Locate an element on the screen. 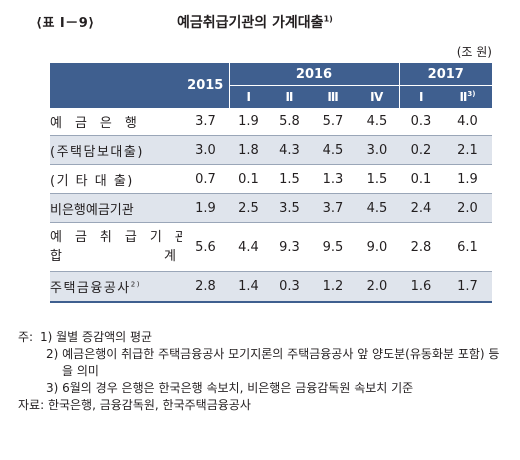 This screenshot has height=460, width=520. header-year-2017: 2017 is located at coordinates (445, 74).